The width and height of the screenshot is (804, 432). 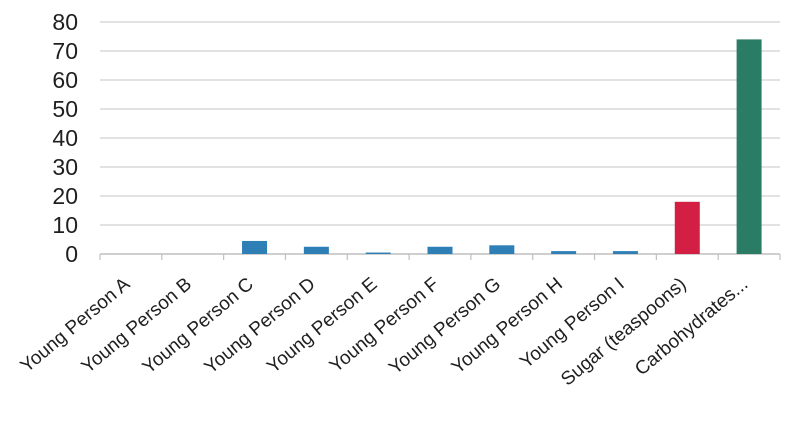 What do you see at coordinates (507, 326) in the screenshot?
I see `category-label: Young Person H` at bounding box center [507, 326].